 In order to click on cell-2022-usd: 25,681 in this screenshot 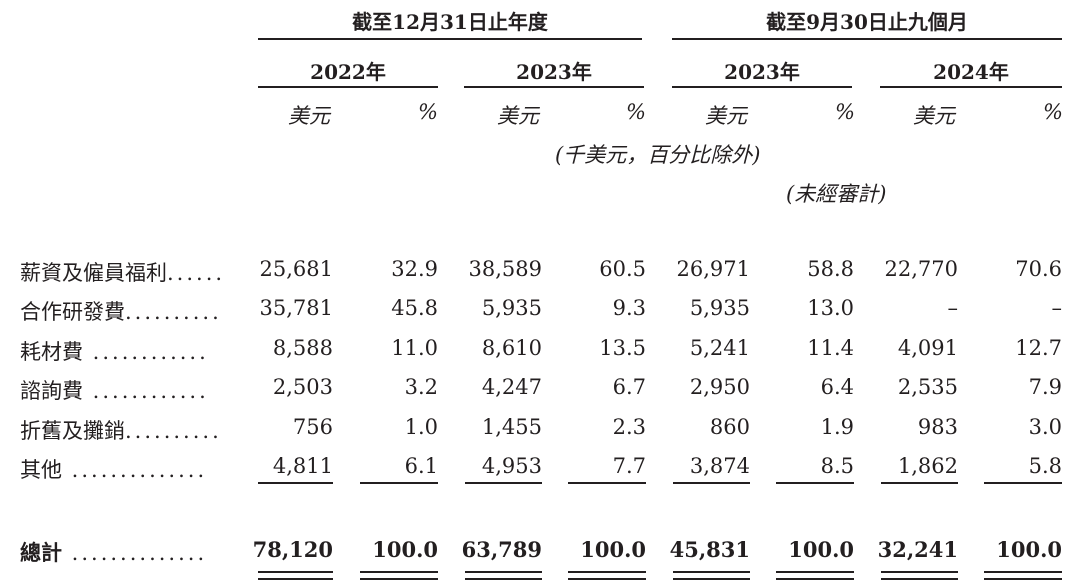, I will do `click(296, 269)`.